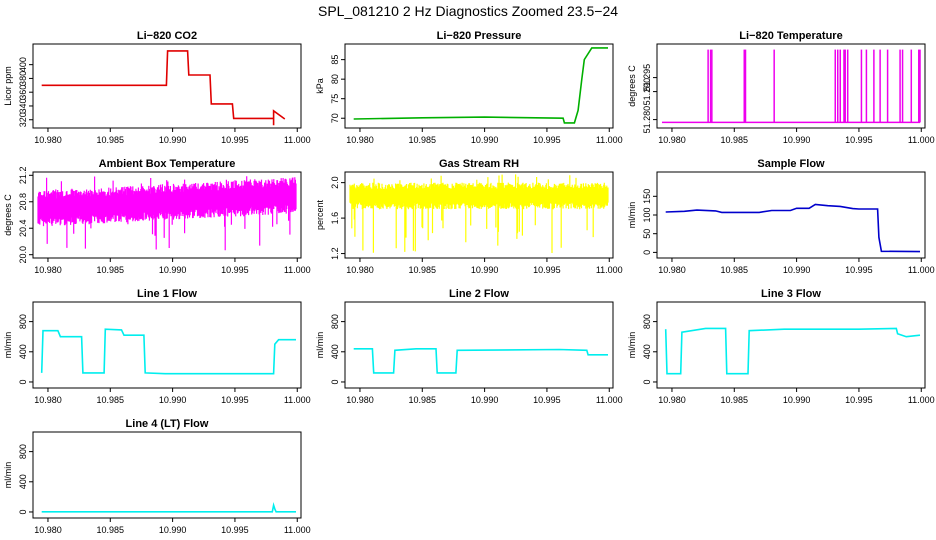  Describe the element at coordinates (335, 99) in the screenshot. I see `y-tick-label: 75` at that location.